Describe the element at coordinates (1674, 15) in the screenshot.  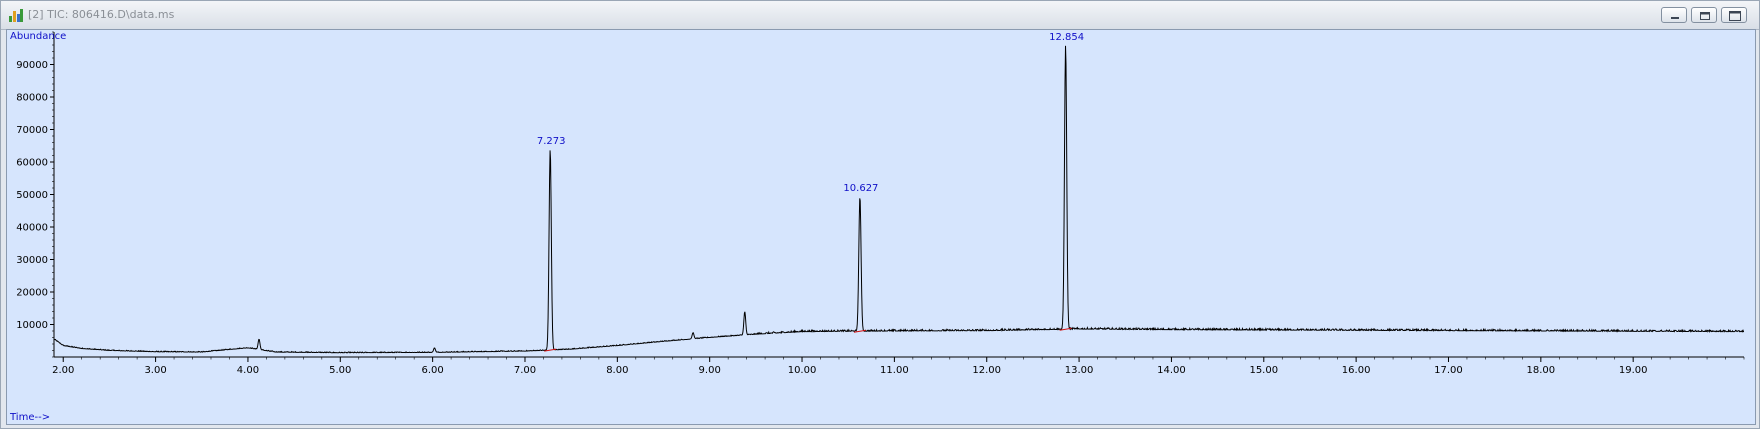
I see `minimize-button` at that location.